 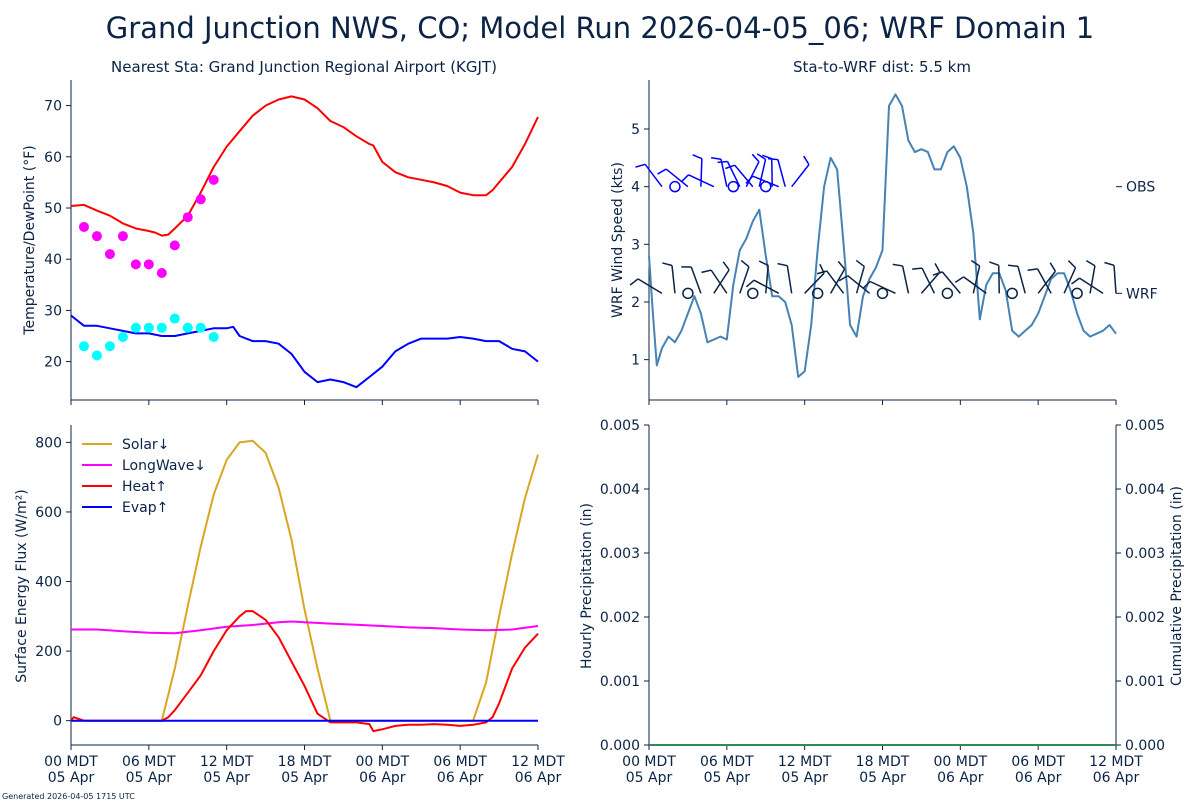 I want to click on temp-line-wrf-temperature, so click(x=304, y=166).